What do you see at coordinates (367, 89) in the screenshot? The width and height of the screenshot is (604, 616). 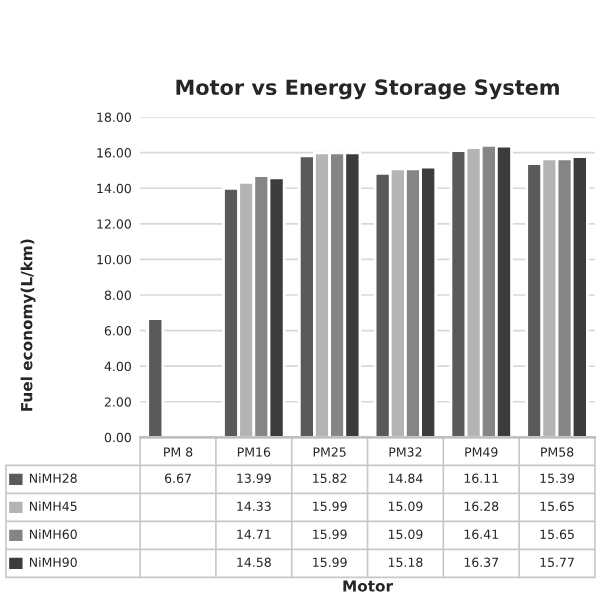 I see `chart-title: Motor vs Energy Storage System` at bounding box center [367, 89].